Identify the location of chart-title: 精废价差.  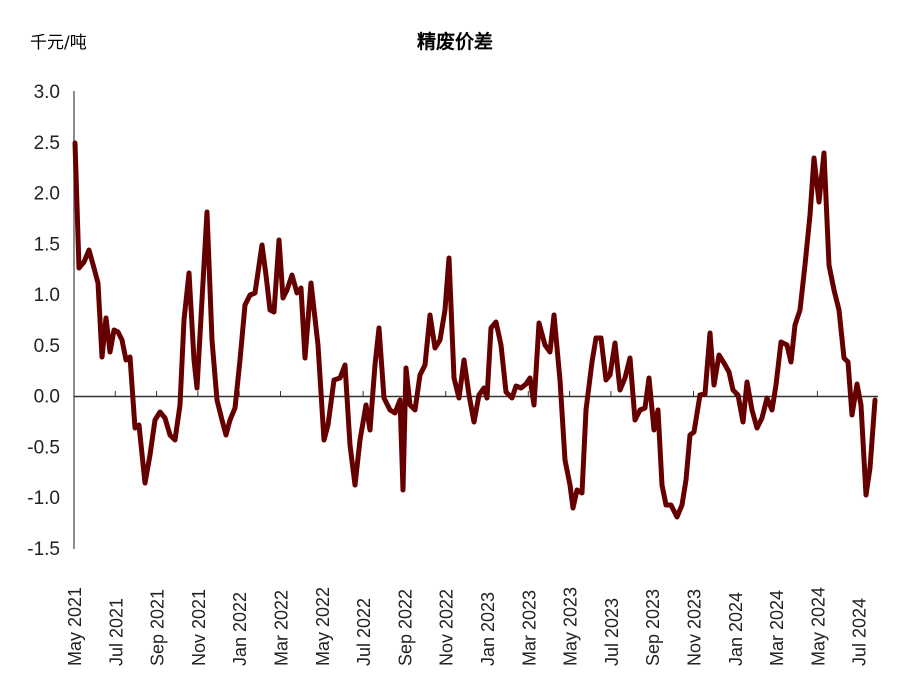
(454, 42).